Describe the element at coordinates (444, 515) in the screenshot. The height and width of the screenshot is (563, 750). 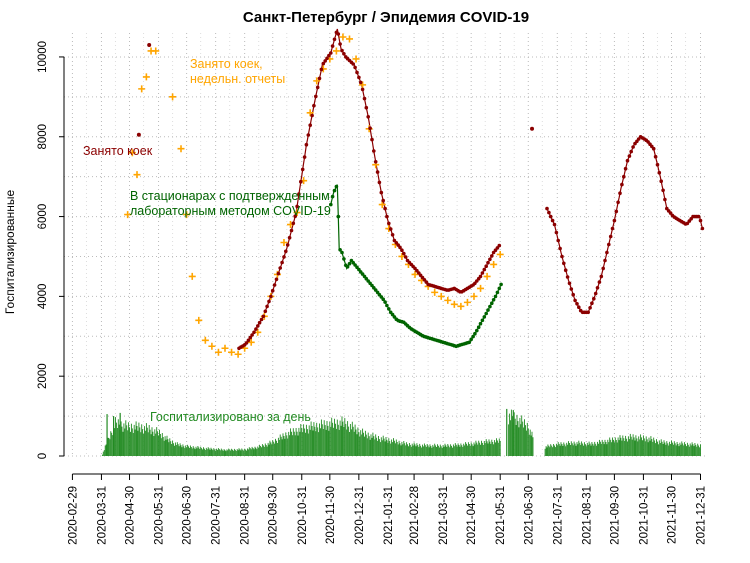
I see `x-tick-label: 2021-03-31` at that location.